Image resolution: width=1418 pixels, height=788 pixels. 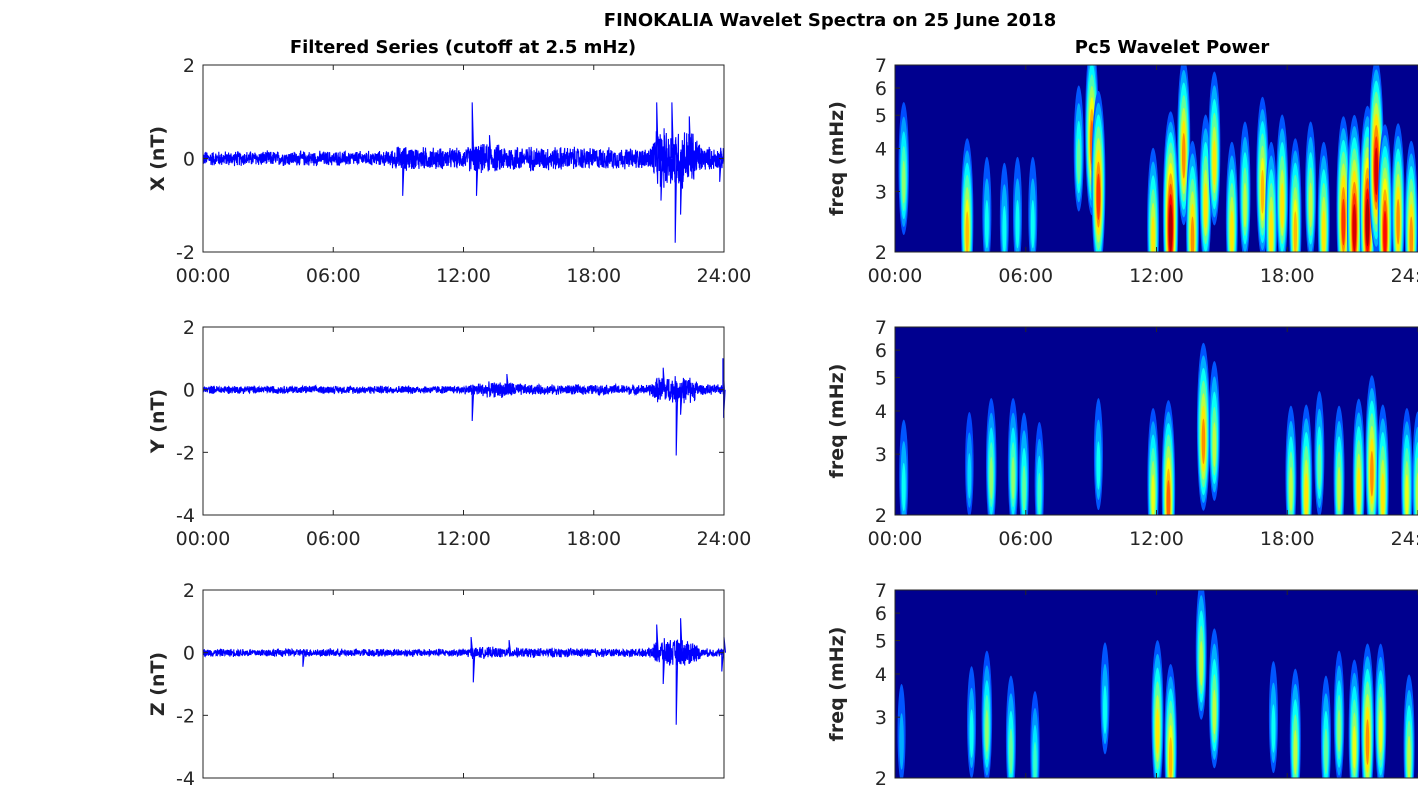 I want to click on series-y-ytick-label: -4, so click(x=185, y=516).